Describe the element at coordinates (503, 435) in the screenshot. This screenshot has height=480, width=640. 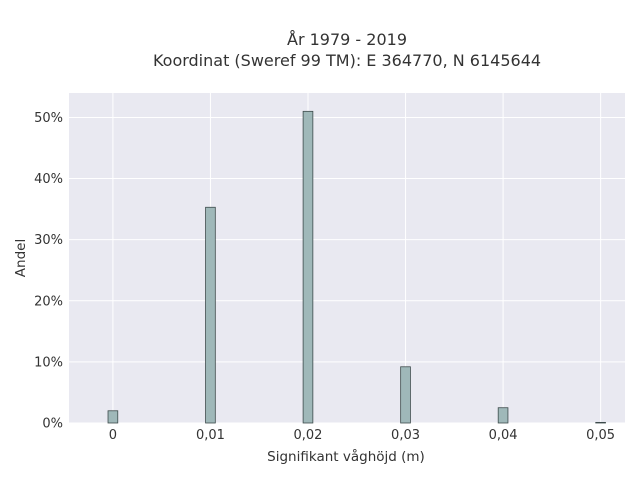
I see `x-tick-label: 0,04` at that location.